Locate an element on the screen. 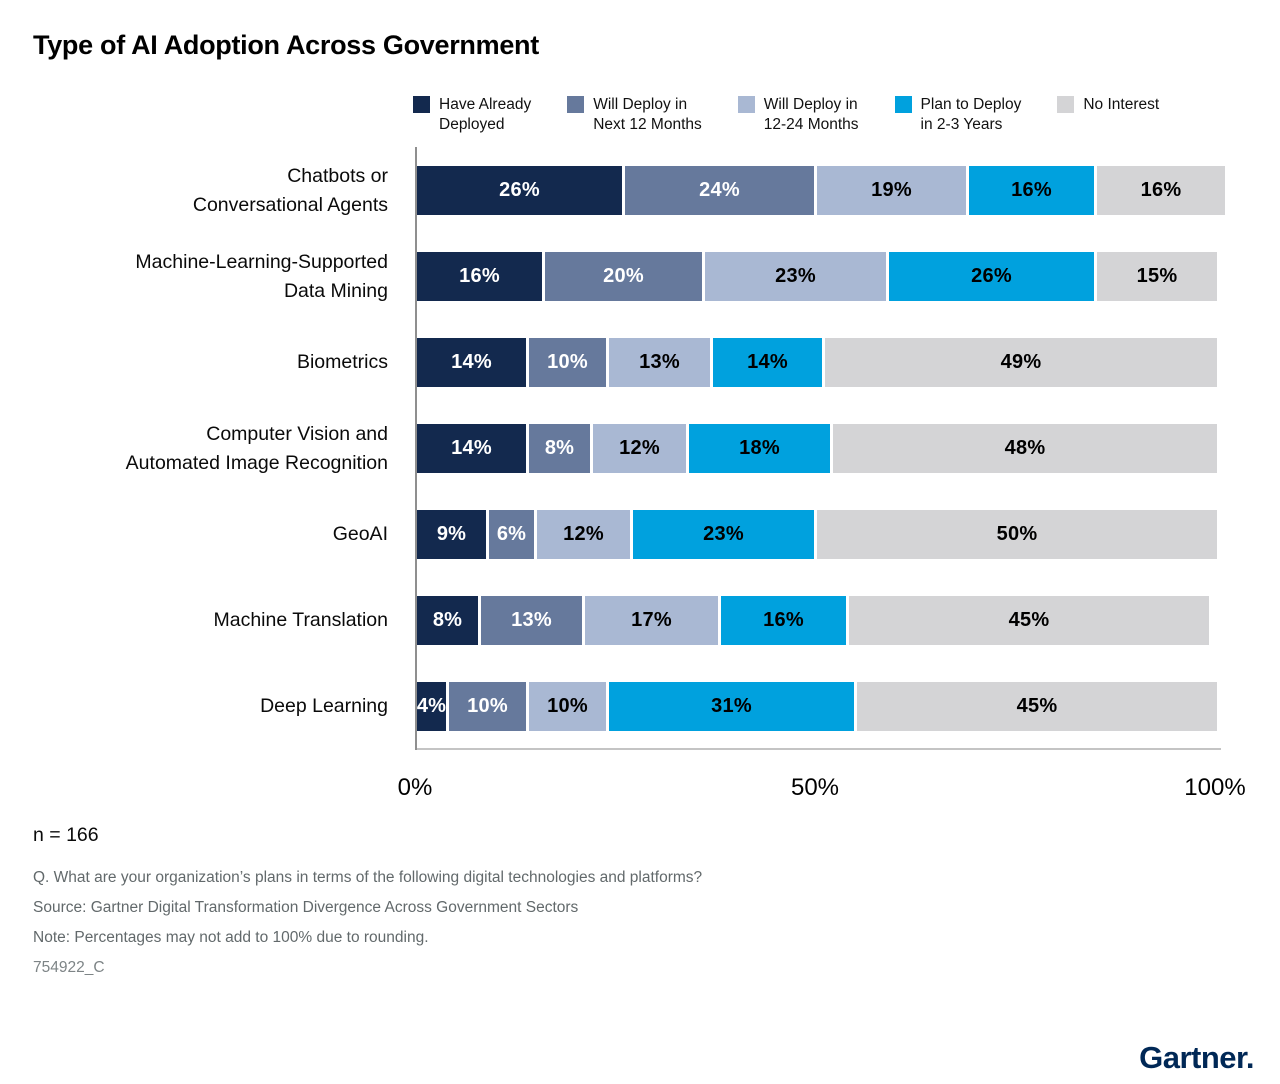 This screenshot has height=1084, width=1280. category-label-line: Automated Image Recognition is located at coordinates (256, 462).